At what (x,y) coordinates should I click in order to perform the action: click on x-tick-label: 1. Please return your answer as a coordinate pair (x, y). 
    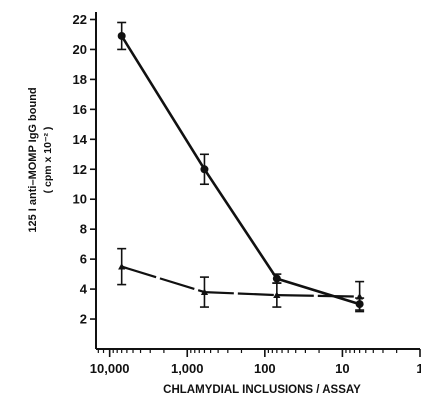
    Looking at the image, I should click on (418, 368).